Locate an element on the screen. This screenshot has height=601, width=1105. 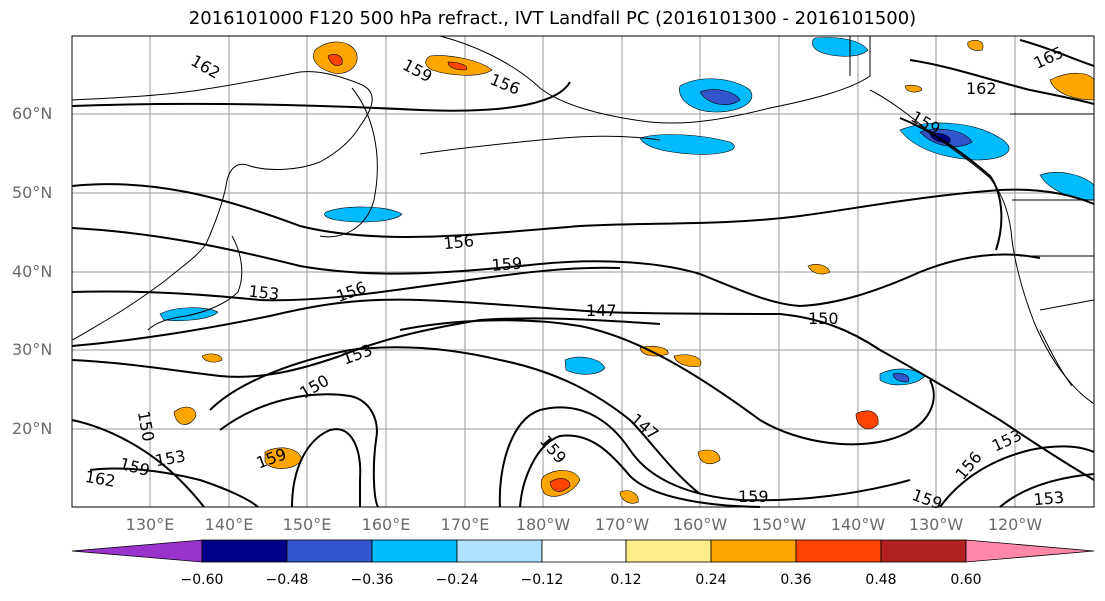
colorbar is located at coordinates (583, 551).